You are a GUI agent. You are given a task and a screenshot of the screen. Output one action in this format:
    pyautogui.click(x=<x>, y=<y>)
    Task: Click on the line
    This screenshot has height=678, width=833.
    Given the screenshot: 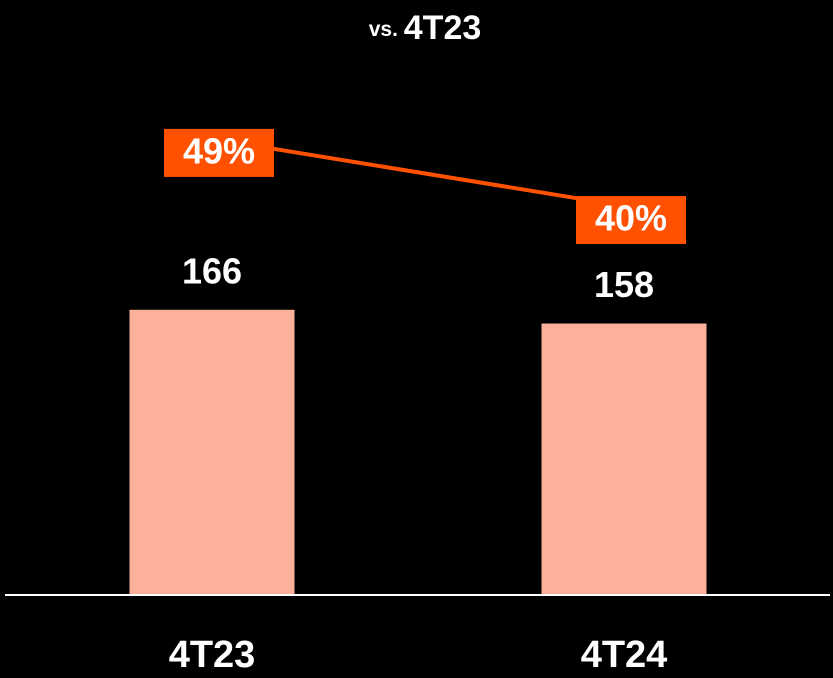 What is the action you would take?
    pyautogui.click(x=425, y=173)
    